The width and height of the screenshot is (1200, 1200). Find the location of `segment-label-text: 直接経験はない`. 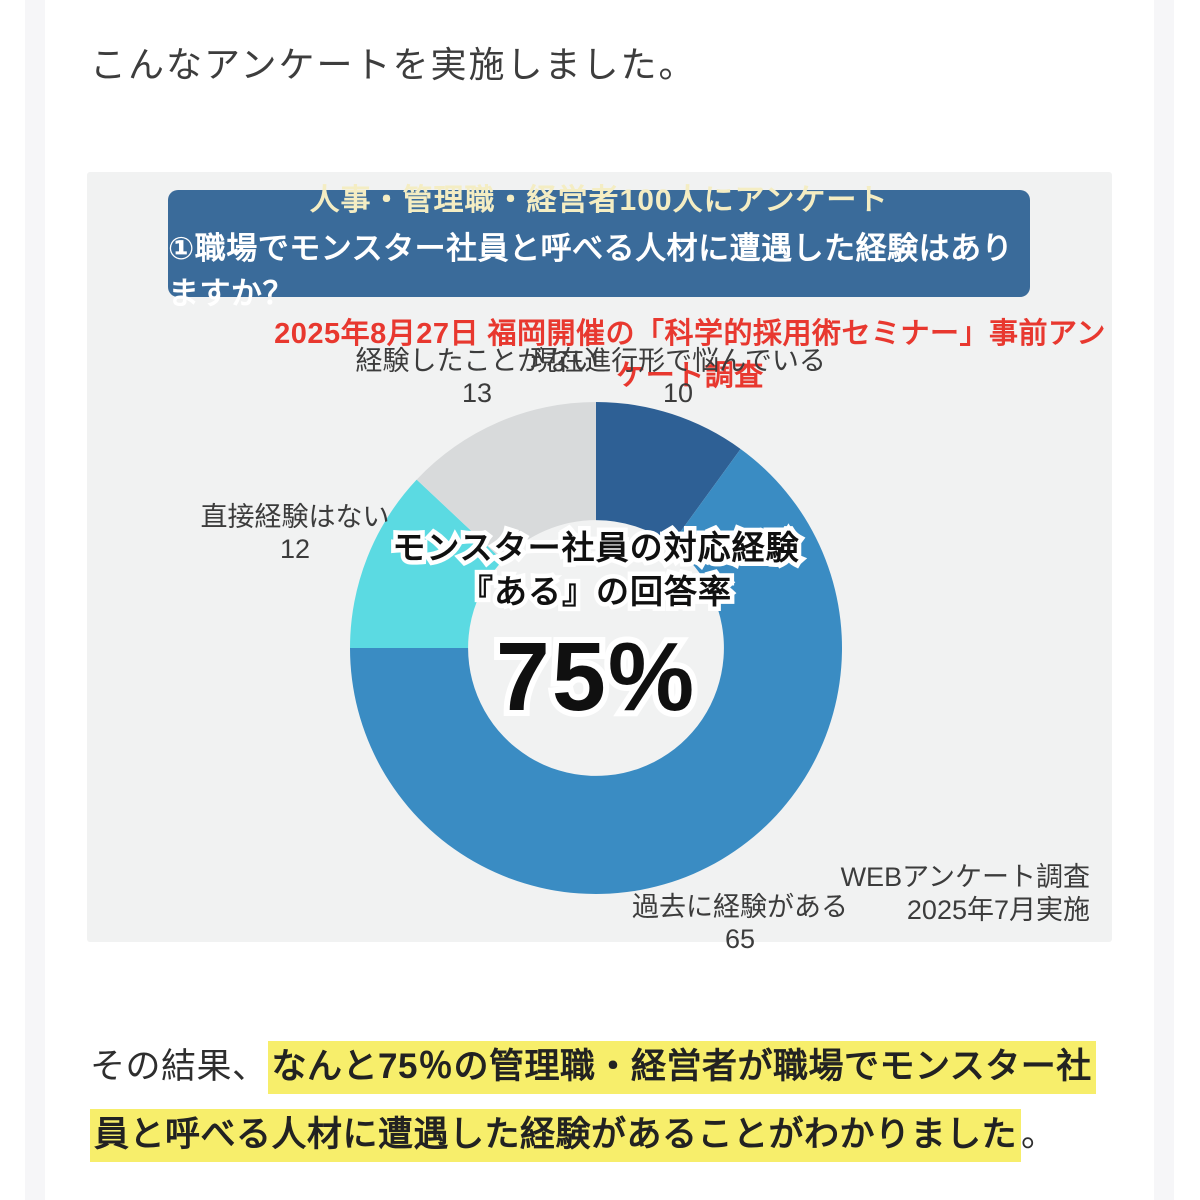

segment-label-text: 直接経験はない is located at coordinates (295, 517).